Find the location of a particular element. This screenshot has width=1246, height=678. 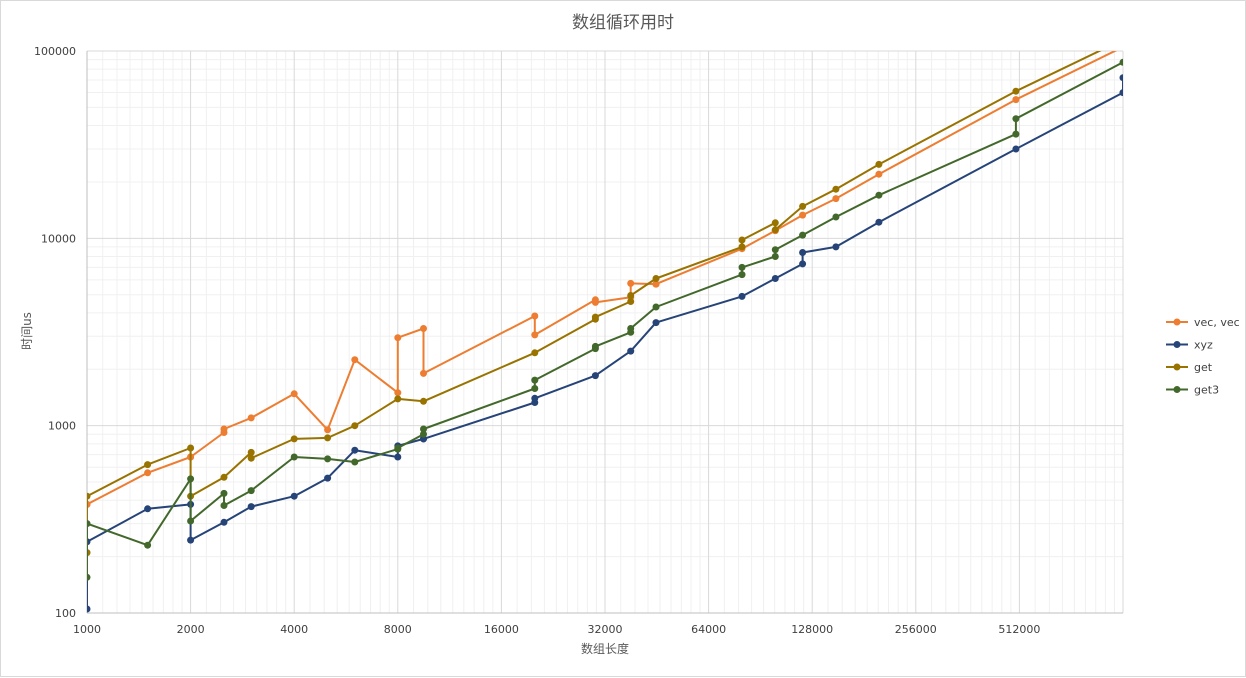

legend-label: get is located at coordinates (1203, 367).